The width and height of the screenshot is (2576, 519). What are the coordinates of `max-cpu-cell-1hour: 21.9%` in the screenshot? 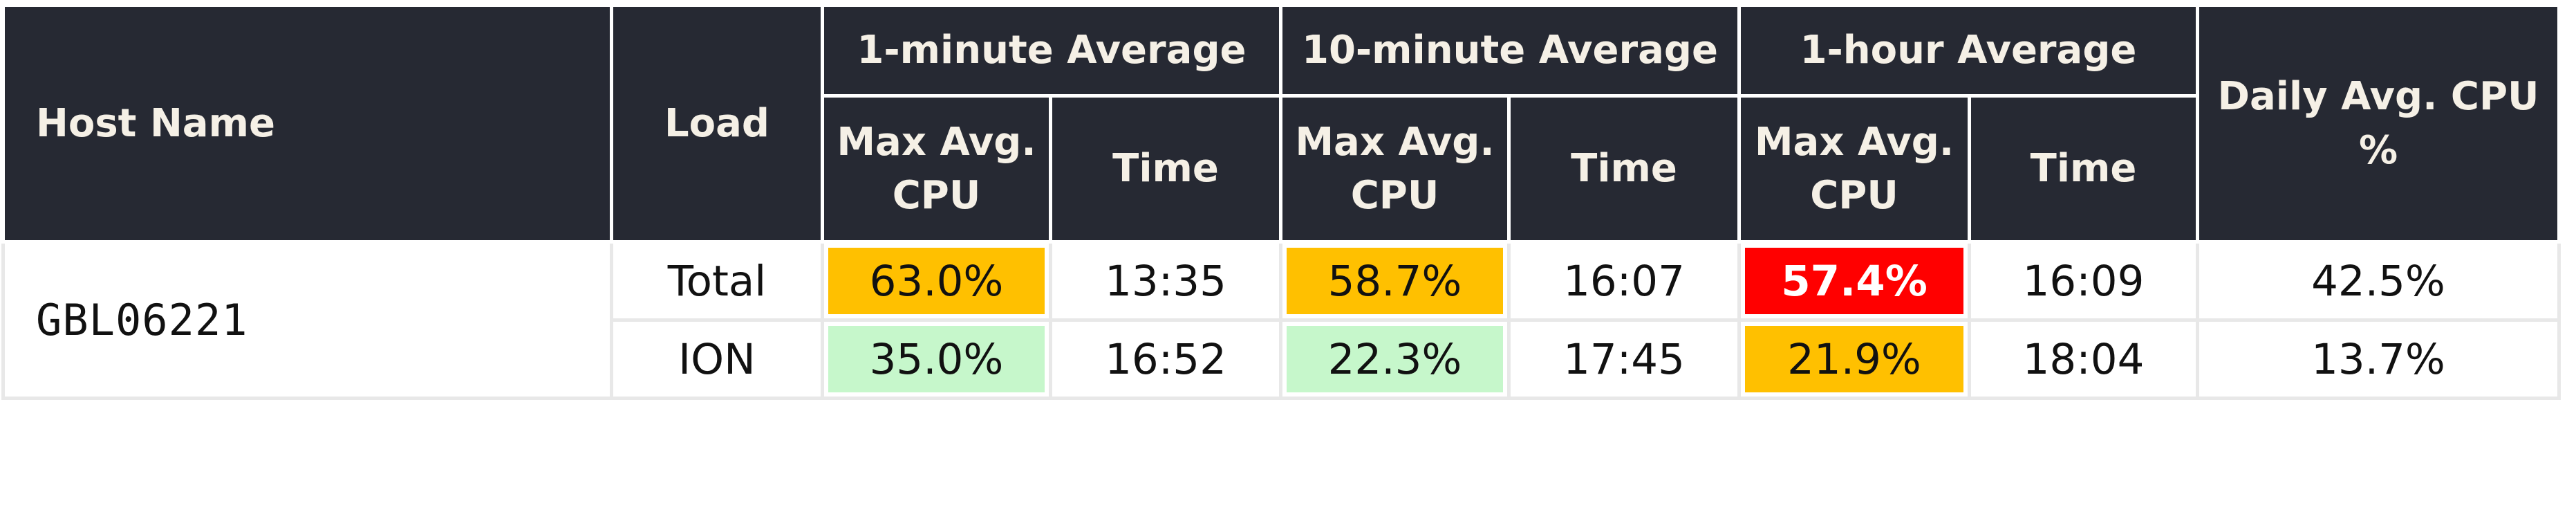 It's located at (1854, 359).